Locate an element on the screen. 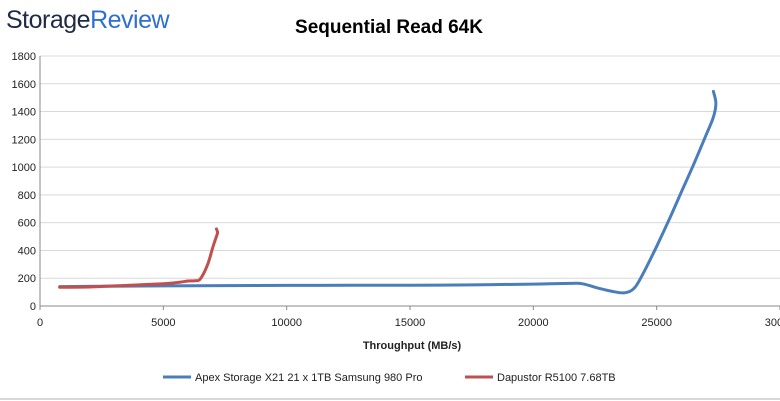 The image size is (780, 401). x-tick-label: 0 is located at coordinates (40, 323).